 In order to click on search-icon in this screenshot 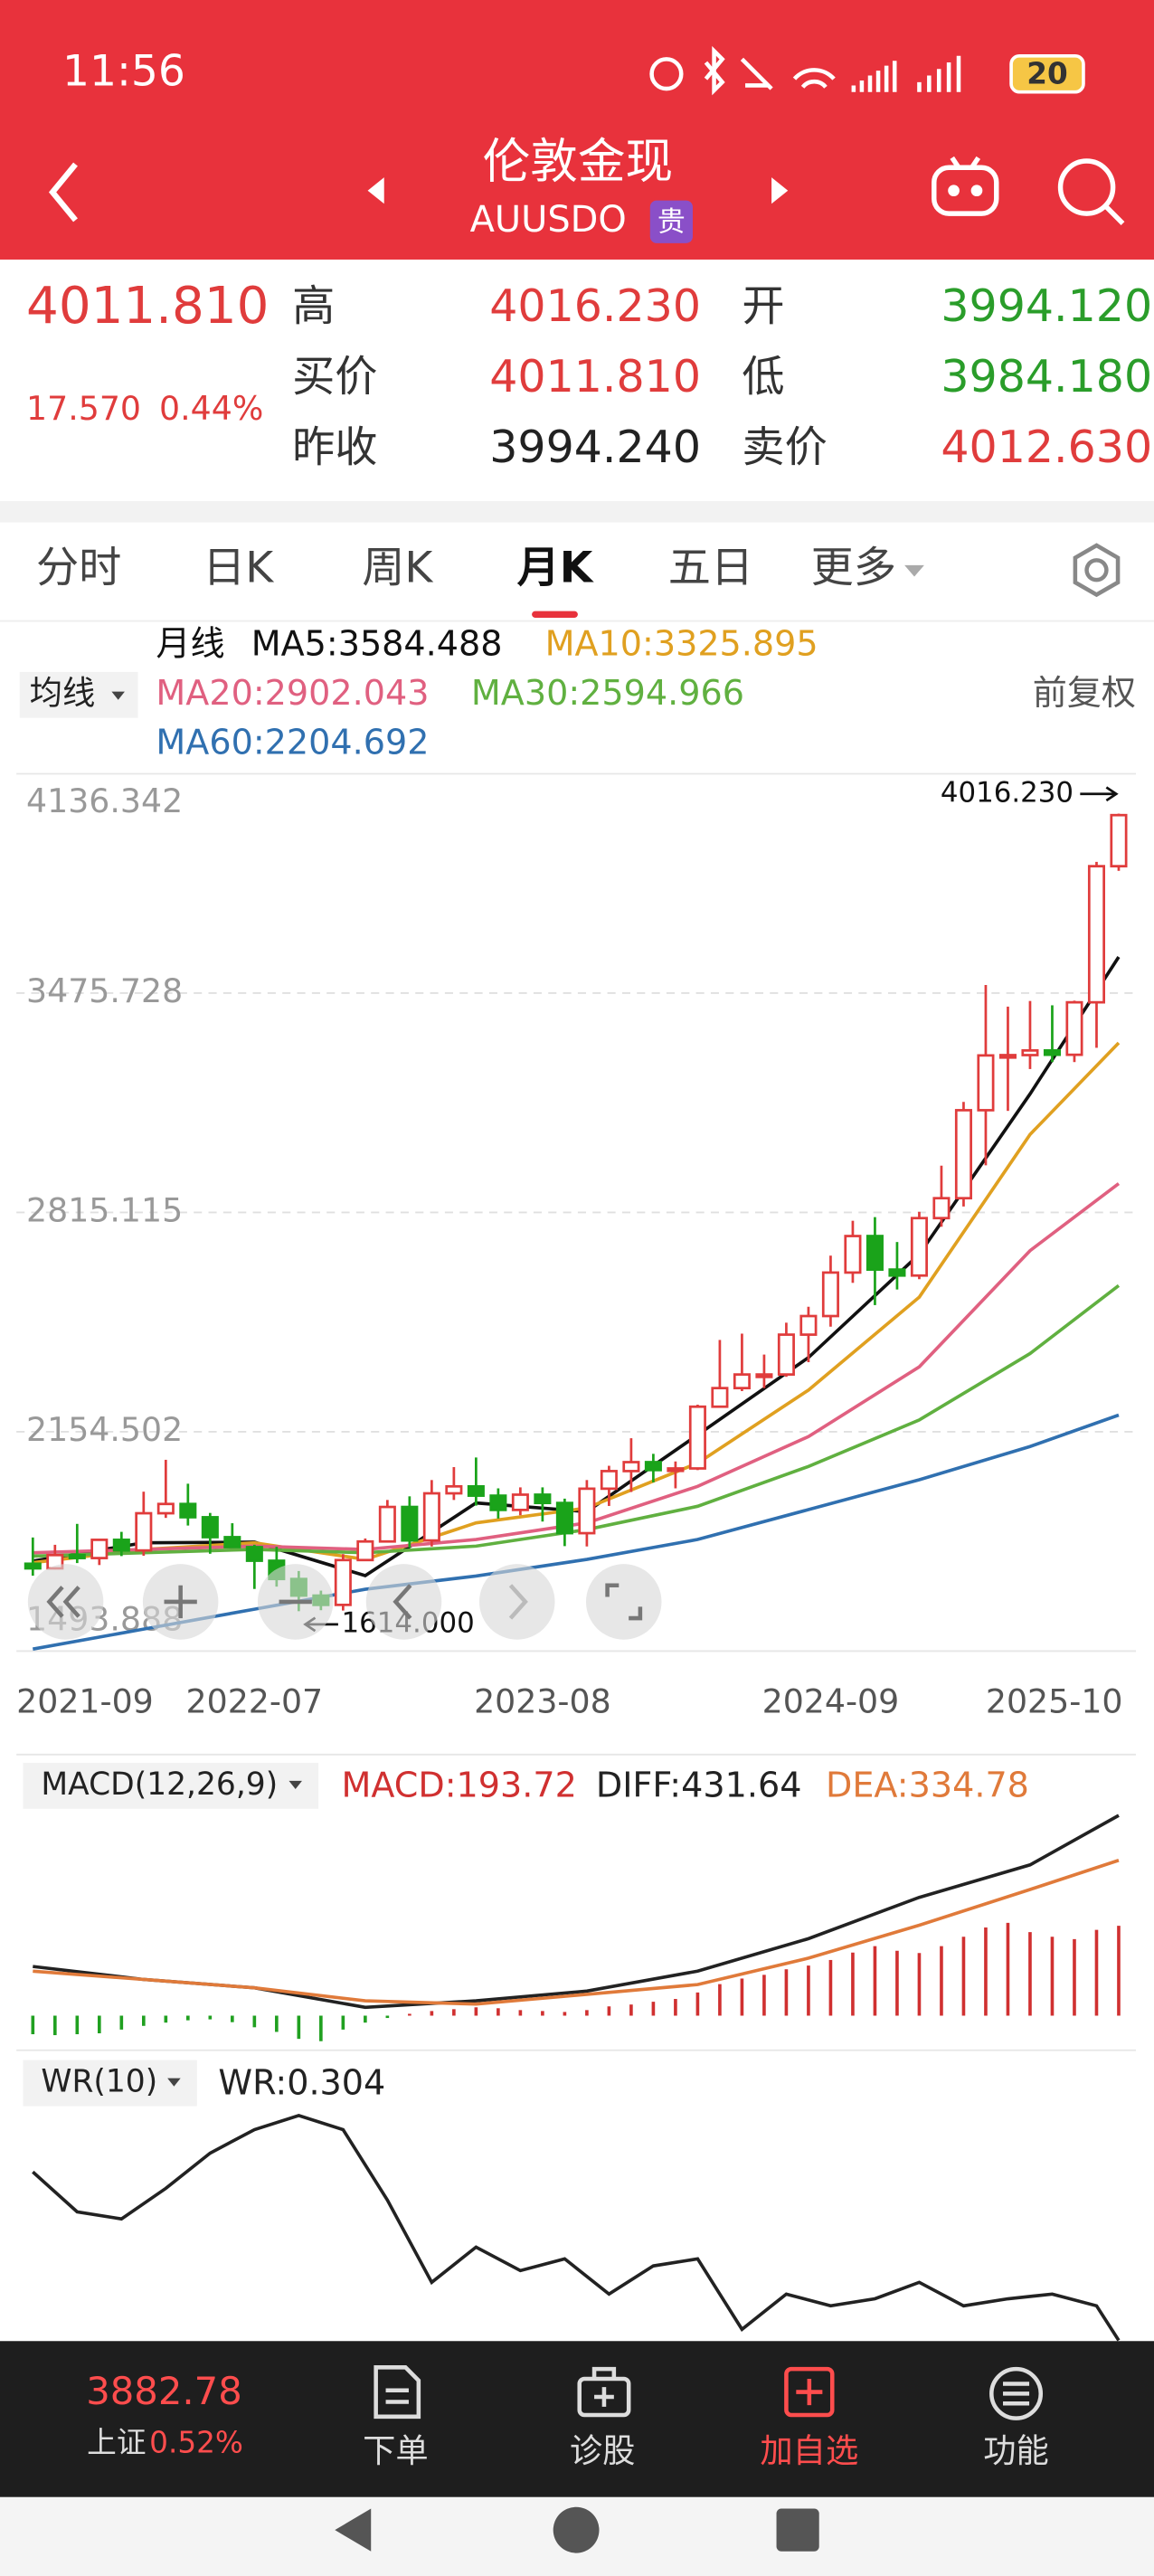, I will do `click(1091, 192)`.